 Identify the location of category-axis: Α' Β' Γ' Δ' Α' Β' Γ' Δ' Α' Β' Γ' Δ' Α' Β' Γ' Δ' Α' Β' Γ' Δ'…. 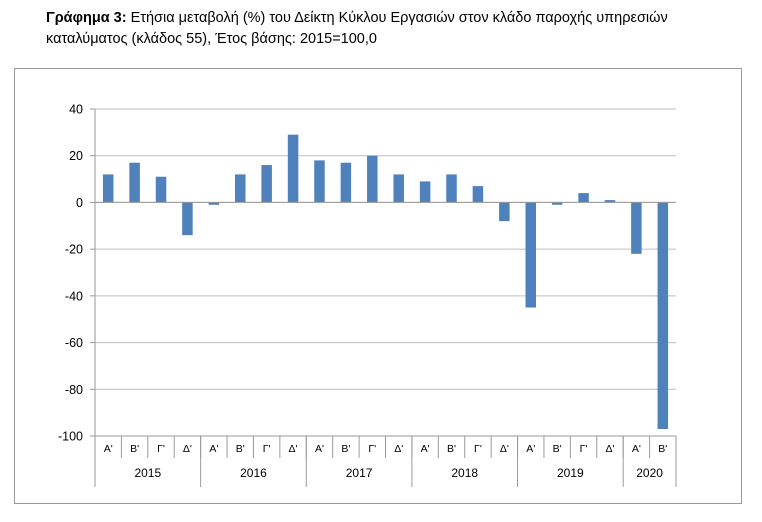
(380, 461).